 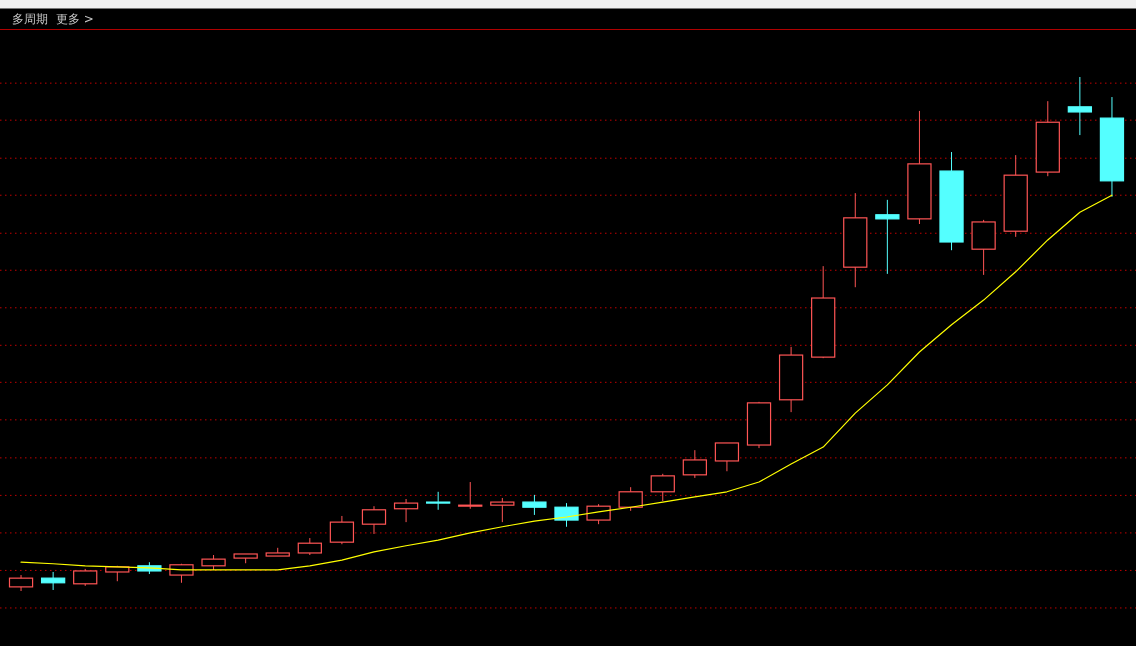 What do you see at coordinates (75, 19) in the screenshot?
I see `text: 更多 >` at bounding box center [75, 19].